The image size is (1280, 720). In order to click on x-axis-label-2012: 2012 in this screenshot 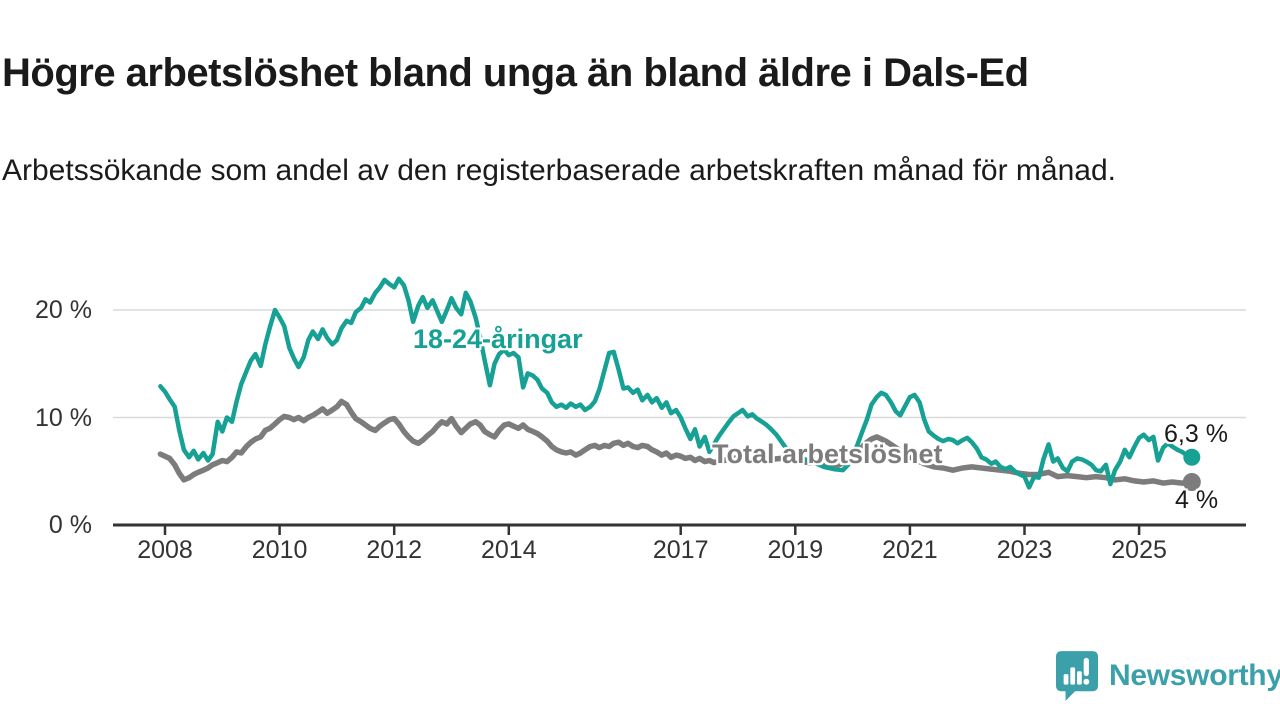, I will do `click(394, 550)`.